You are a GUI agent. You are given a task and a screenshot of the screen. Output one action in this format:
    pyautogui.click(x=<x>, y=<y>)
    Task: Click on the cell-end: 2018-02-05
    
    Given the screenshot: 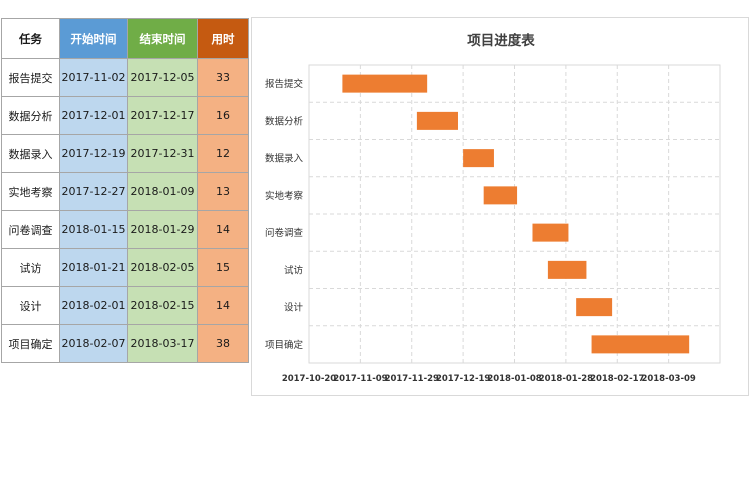 What is the action you would take?
    pyautogui.click(x=162, y=267)
    